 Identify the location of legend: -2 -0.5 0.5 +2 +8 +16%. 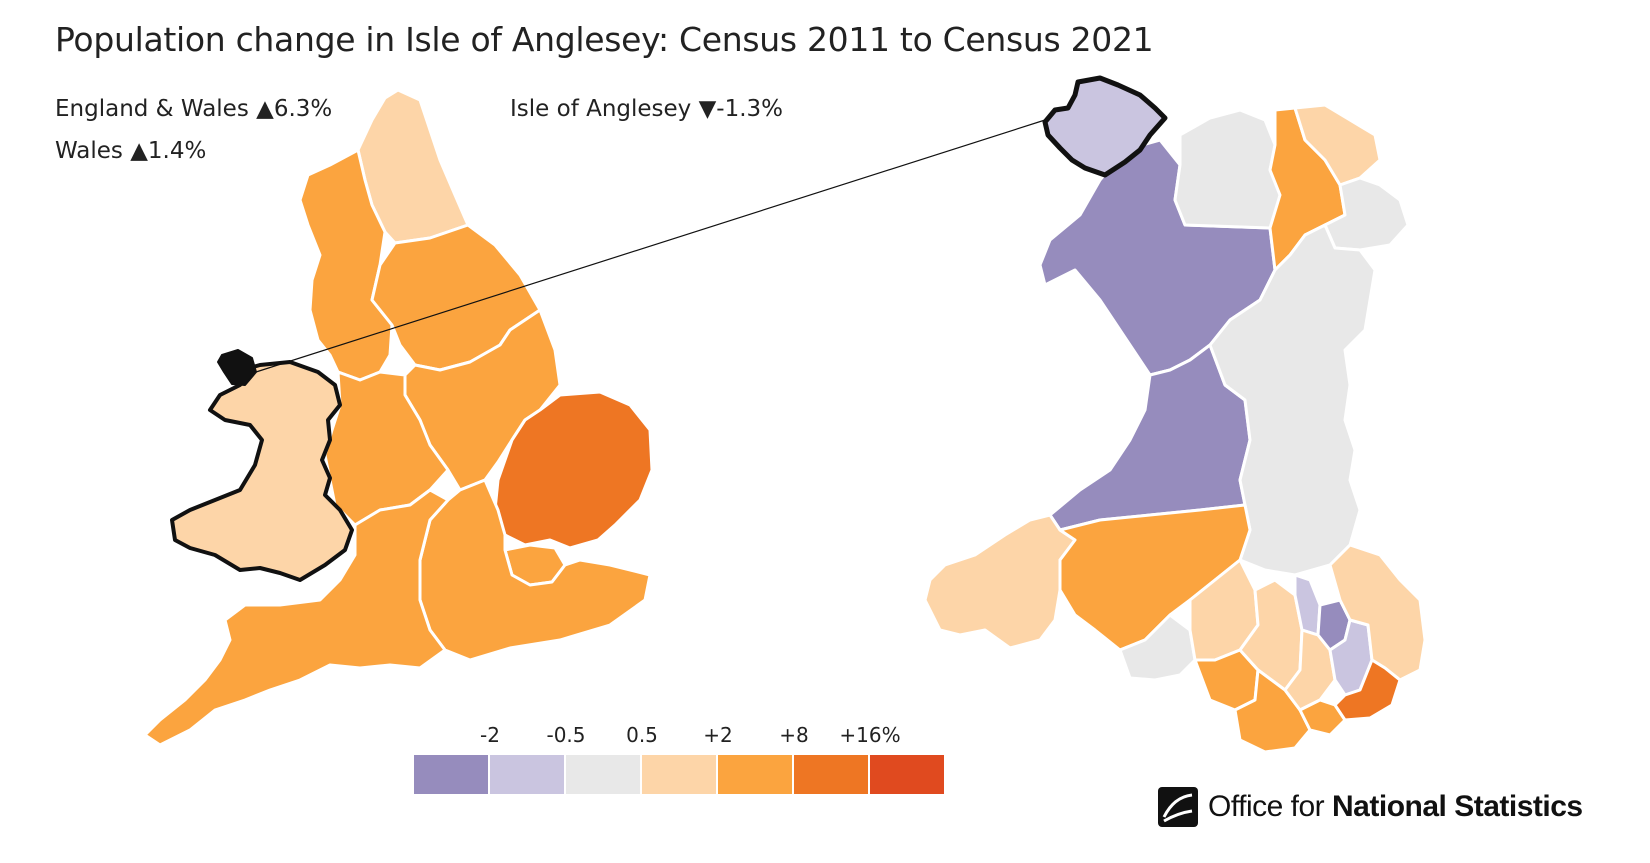
(680, 758).